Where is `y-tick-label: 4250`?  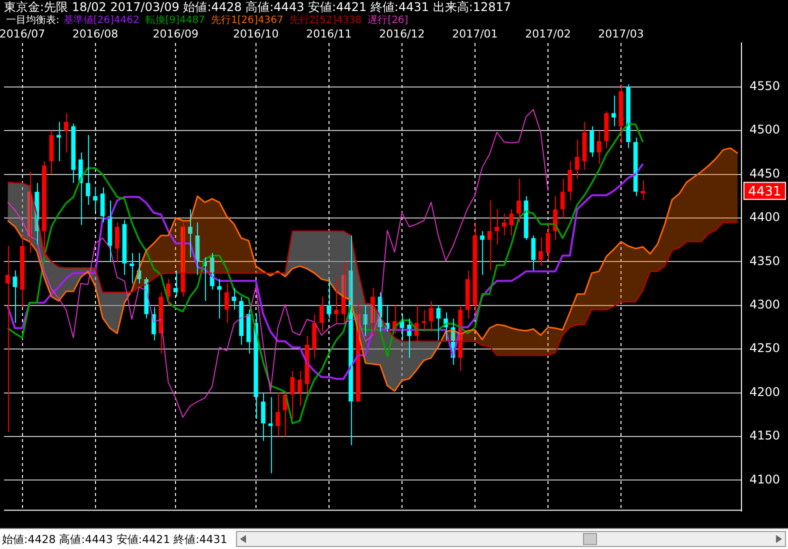 y-tick-label: 4250 is located at coordinates (764, 348).